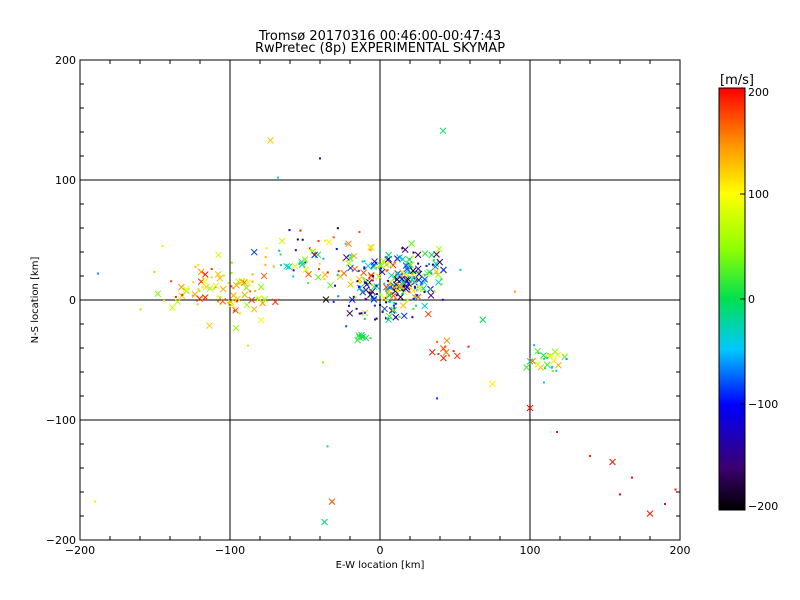 This screenshot has height=600, width=800. Describe the element at coordinates (763, 299) in the screenshot. I see `colorbar-tick-labels: 200 100 0 −100 −200` at that location.